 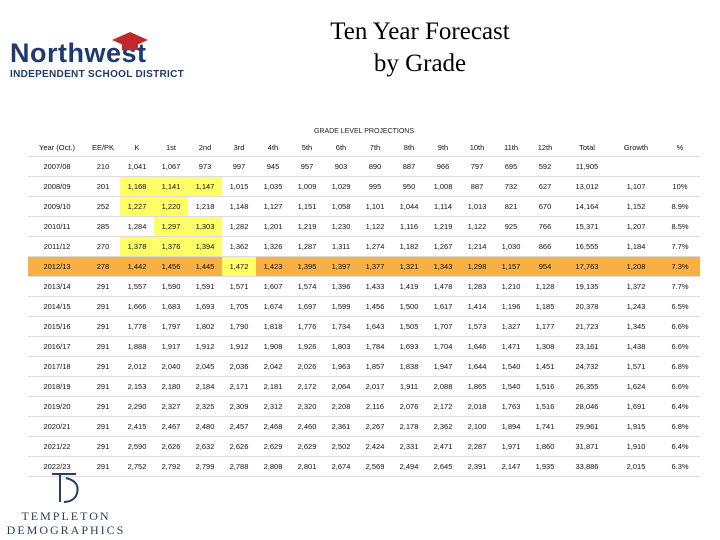 I want to click on value-cell: 21,723, so click(x=587, y=326).